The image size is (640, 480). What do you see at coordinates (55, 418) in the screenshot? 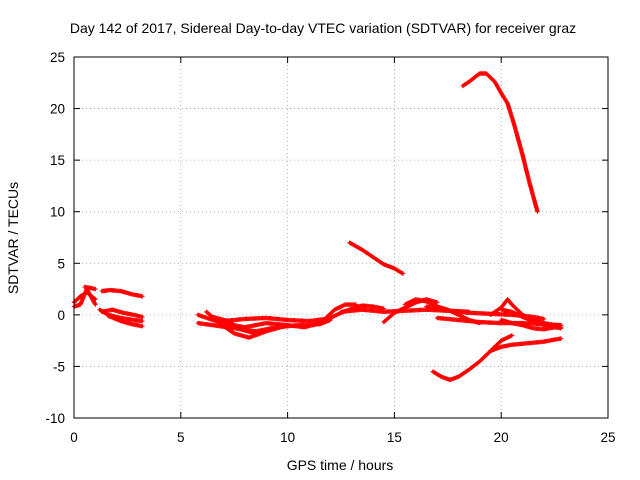
I see `y-tick-label: -10` at bounding box center [55, 418].